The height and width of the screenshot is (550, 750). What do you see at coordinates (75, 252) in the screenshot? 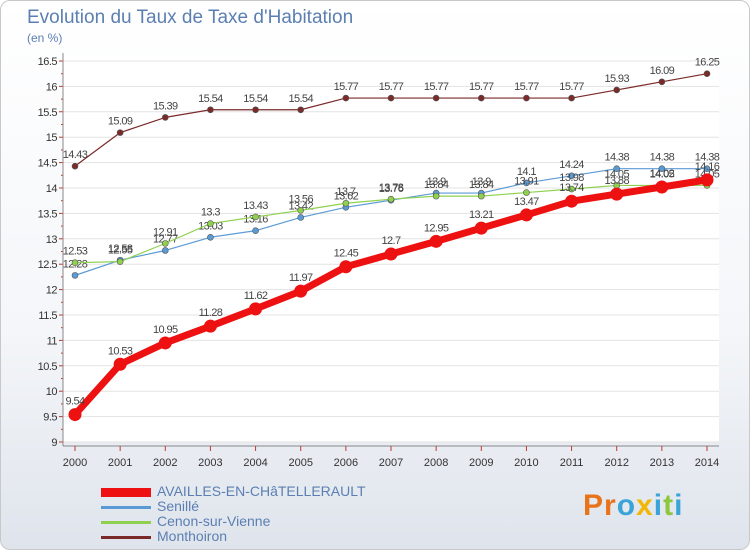
I see `data-label: 12.53` at bounding box center [75, 252].